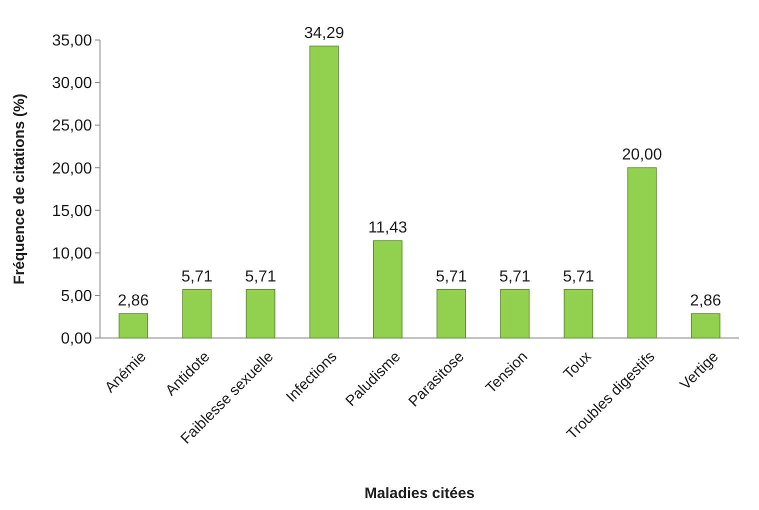 This screenshot has height=510, width=759. Describe the element at coordinates (72, 169) in the screenshot. I see `y-tick-label: 20,00` at that location.